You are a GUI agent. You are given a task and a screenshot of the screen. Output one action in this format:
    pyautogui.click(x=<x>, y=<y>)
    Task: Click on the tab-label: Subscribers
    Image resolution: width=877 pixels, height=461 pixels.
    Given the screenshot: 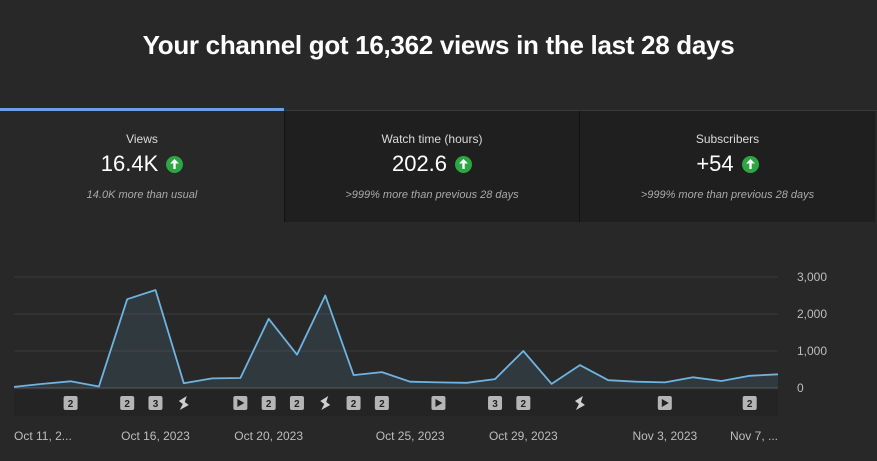 What is the action you would take?
    pyautogui.click(x=727, y=139)
    